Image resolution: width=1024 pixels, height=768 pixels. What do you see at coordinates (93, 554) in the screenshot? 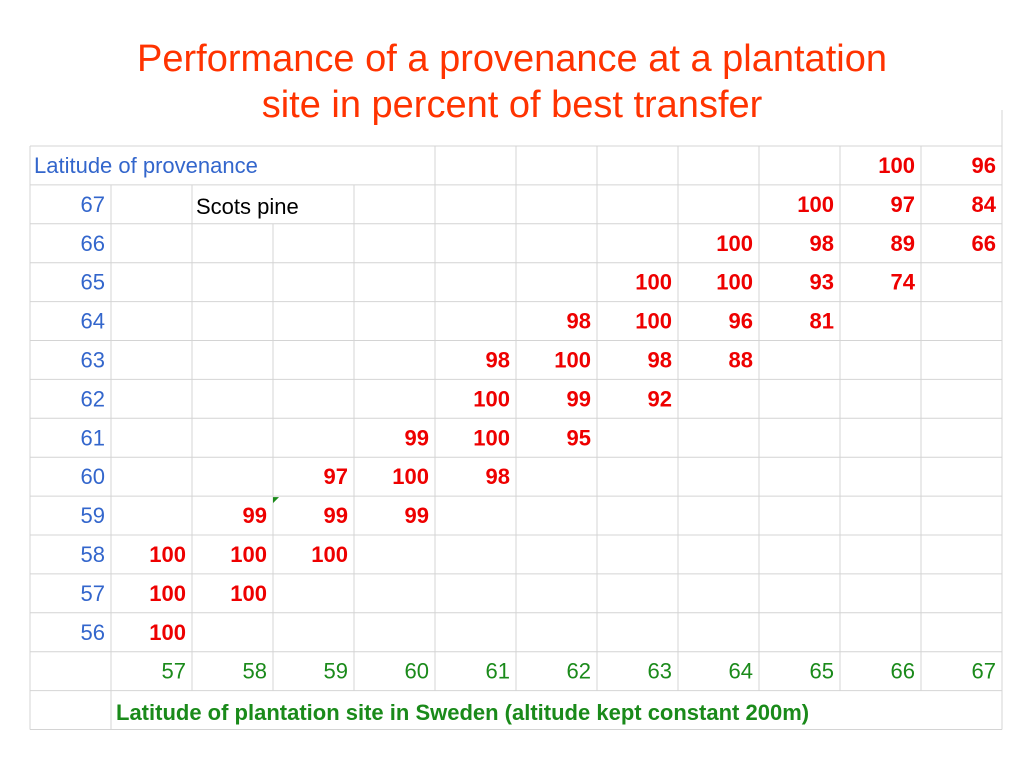
I see `provenance-label: 58` at bounding box center [93, 554].